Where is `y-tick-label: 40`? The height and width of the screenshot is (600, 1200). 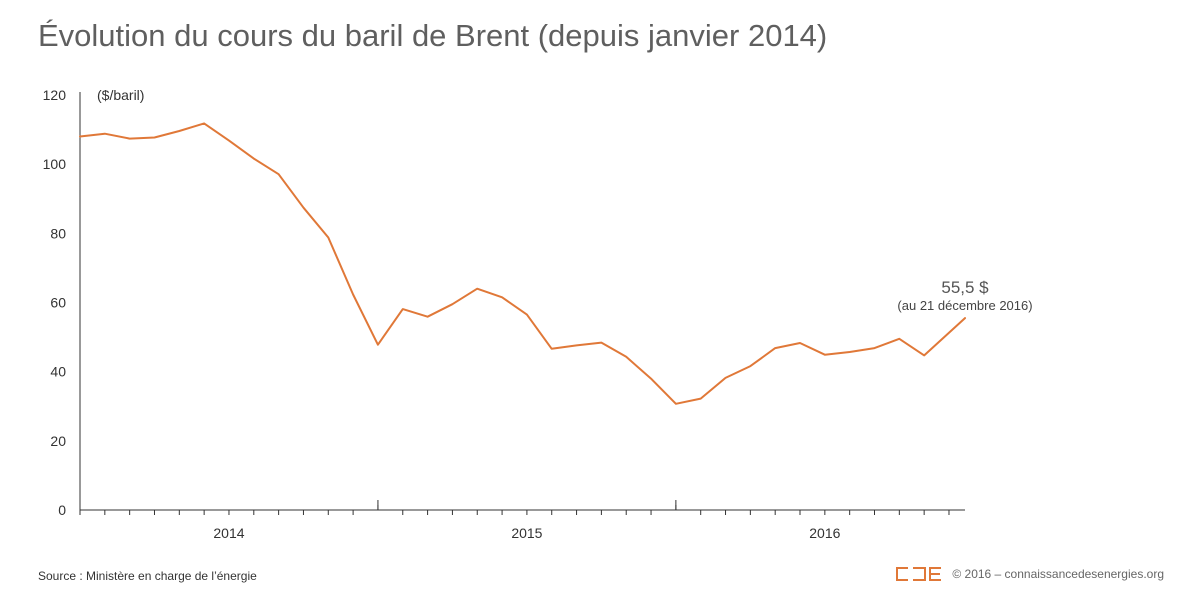
y-tick-label: 40 is located at coordinates (58, 372).